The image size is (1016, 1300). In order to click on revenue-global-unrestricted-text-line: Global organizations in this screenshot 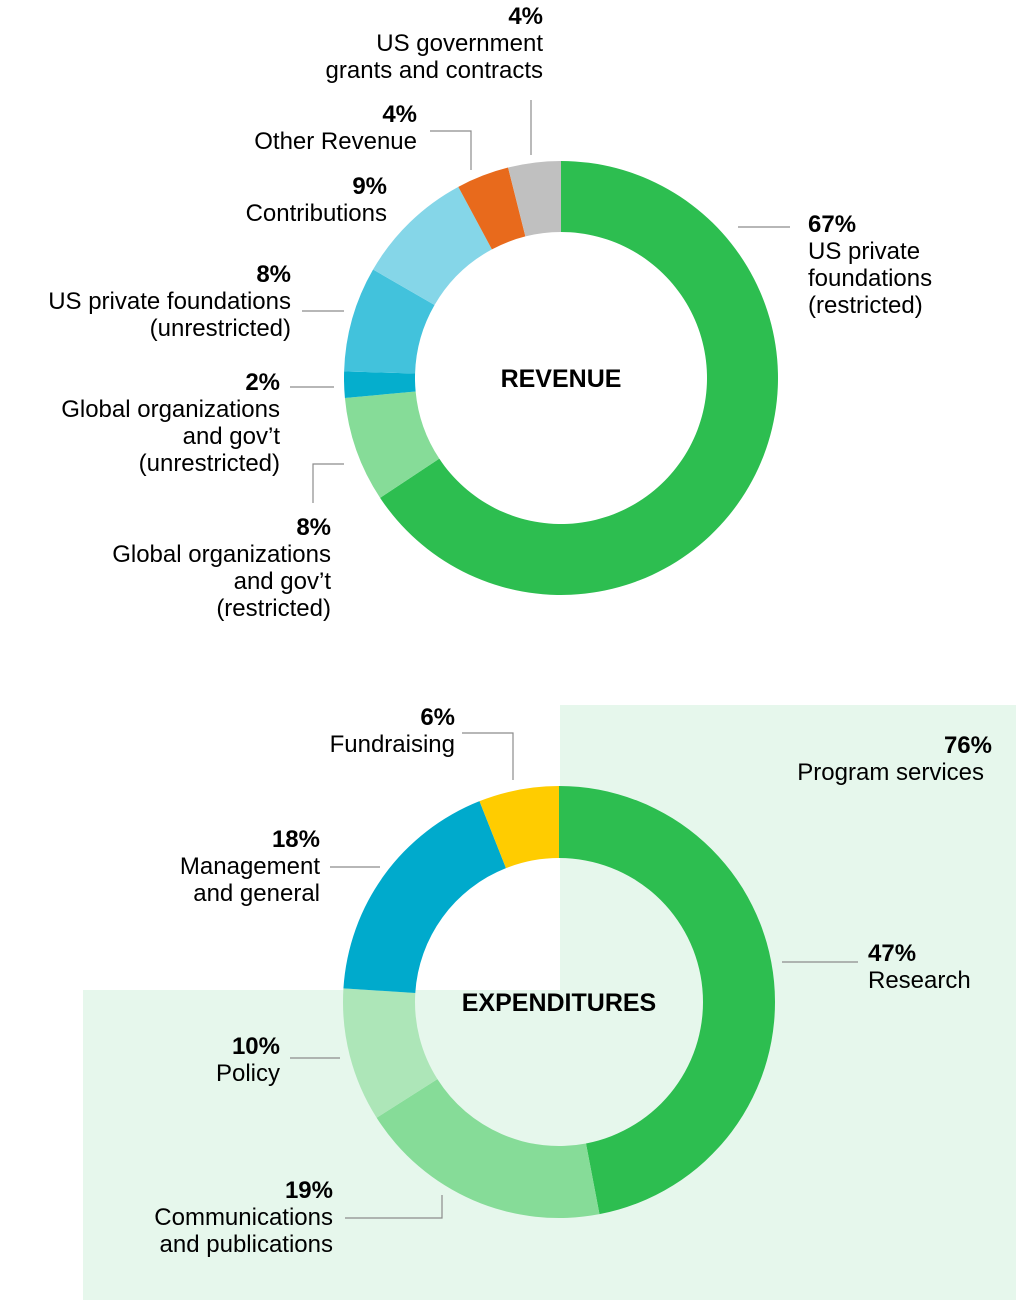, I will do `click(170, 409)`.